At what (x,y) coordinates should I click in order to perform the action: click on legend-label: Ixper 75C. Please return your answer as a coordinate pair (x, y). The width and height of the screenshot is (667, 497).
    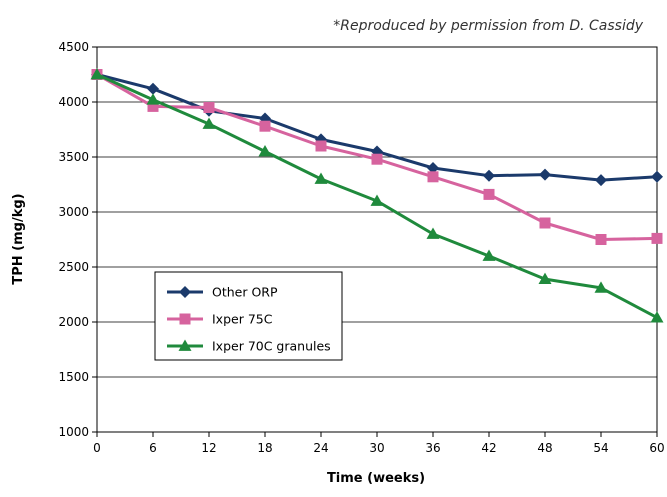
    Looking at the image, I should click on (242, 319).